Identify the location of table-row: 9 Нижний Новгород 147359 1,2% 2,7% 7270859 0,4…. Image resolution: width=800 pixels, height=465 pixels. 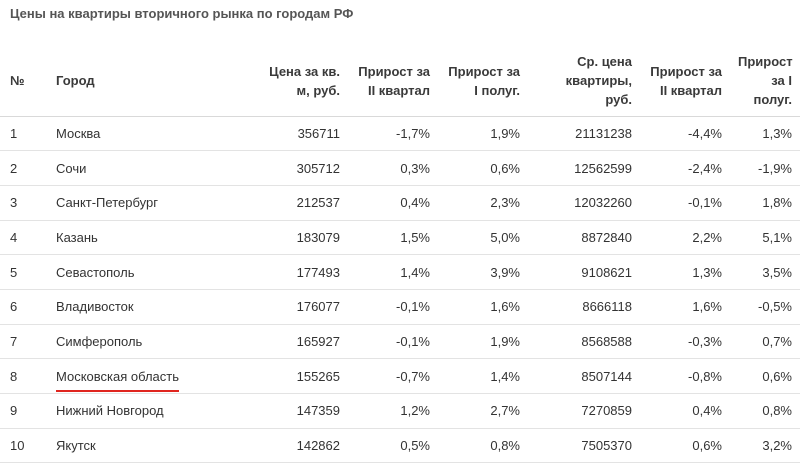
(400, 411).